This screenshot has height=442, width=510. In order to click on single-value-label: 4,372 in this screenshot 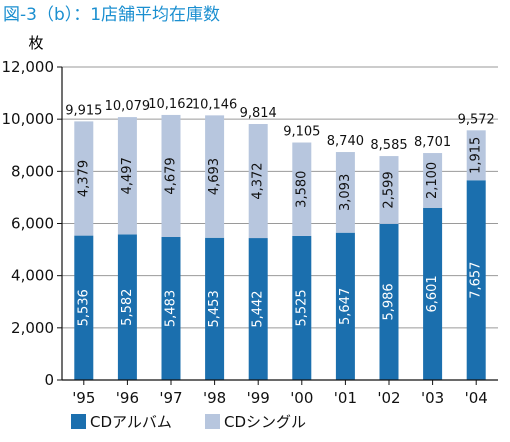, I will do `click(258, 180)`.